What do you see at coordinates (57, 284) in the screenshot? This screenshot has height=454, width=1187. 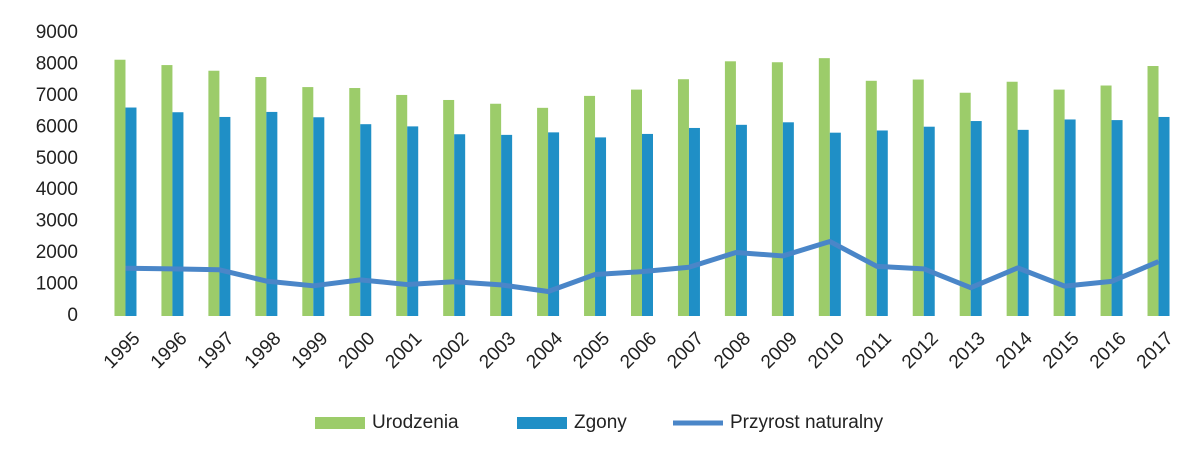 I see `y-tick-label: 1000` at bounding box center [57, 284].